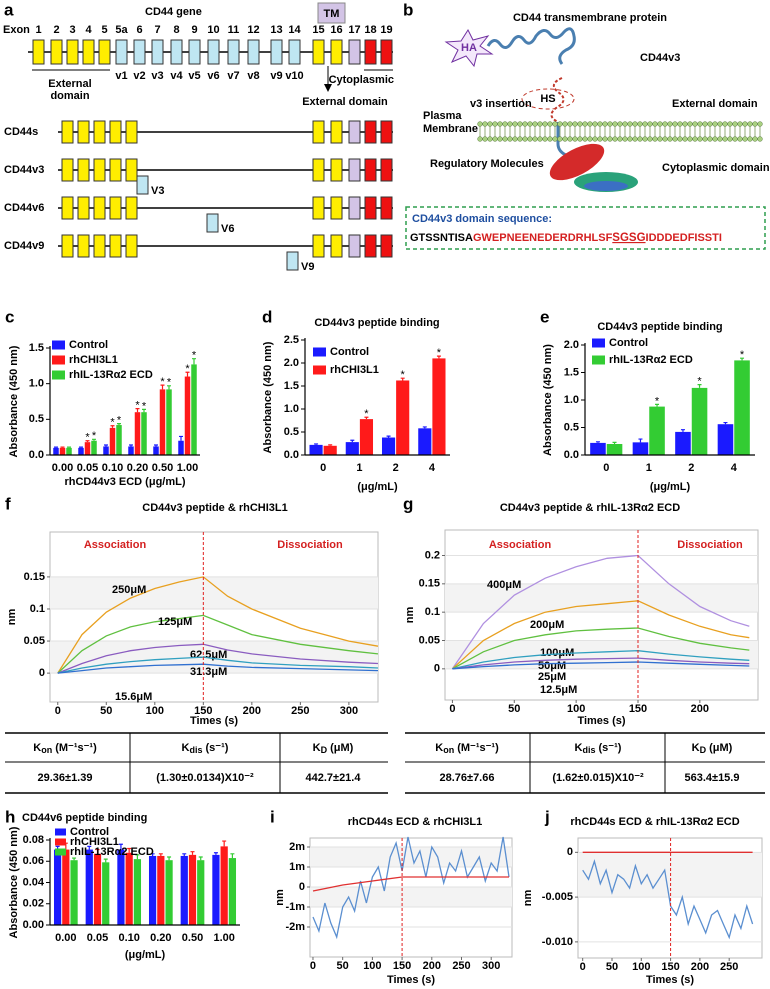 This screenshot has height=989, width=770. Describe the element at coordinates (89, 832) in the screenshot. I see `legend-label: Control` at that location.